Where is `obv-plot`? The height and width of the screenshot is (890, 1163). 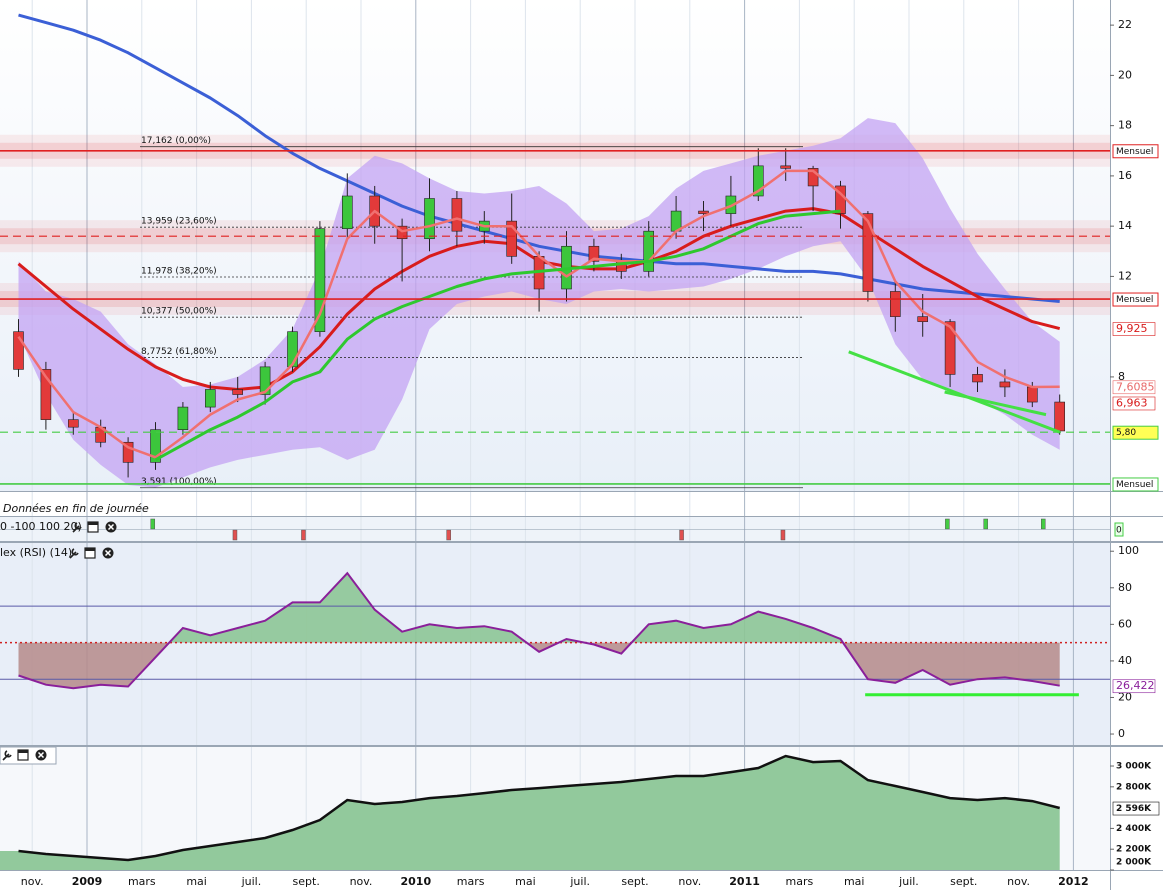
obv-plot is located at coordinates (530, 812).